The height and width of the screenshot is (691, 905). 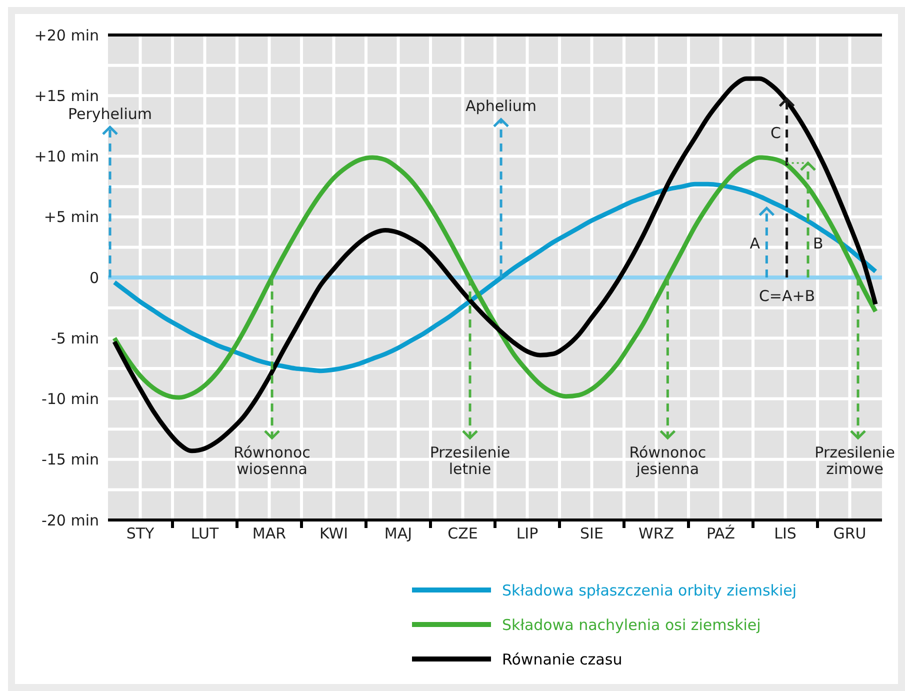 I want to click on x-tick-label: SIE, so click(x=592, y=533).